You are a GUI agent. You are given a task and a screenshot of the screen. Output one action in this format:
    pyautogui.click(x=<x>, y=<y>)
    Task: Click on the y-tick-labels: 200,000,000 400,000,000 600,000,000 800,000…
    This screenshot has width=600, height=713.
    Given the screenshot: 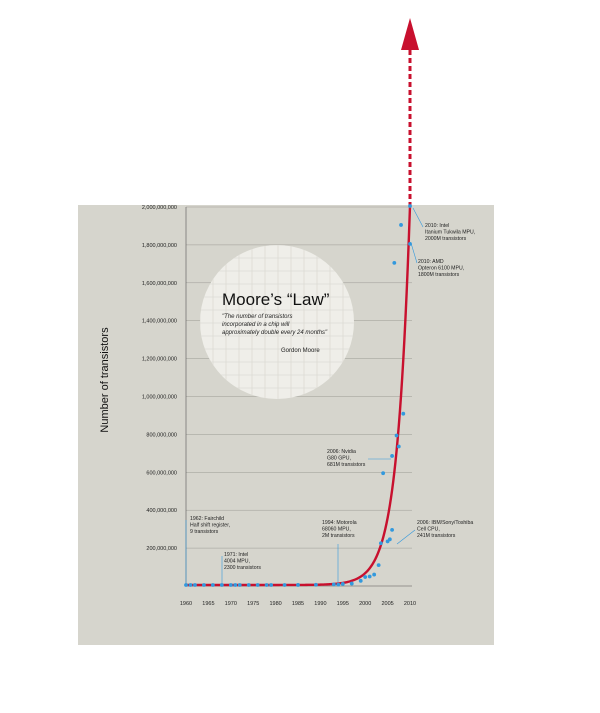 What is the action you would take?
    pyautogui.click(x=159, y=378)
    